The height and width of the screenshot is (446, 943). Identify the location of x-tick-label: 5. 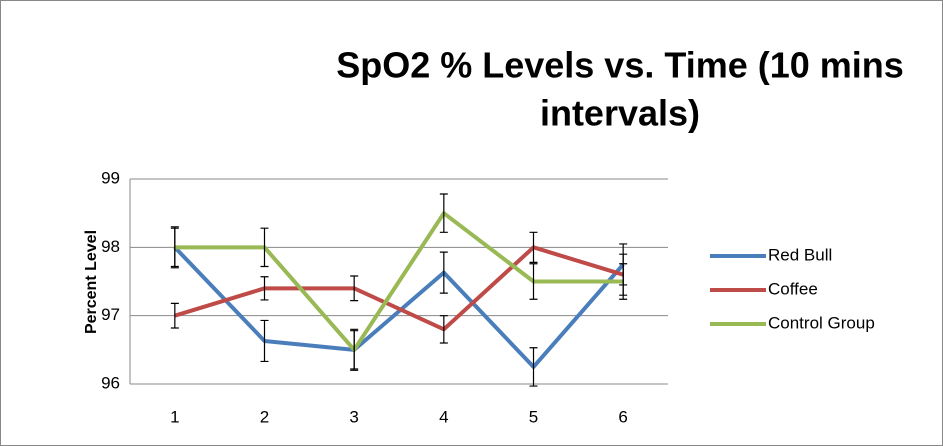
(533, 416).